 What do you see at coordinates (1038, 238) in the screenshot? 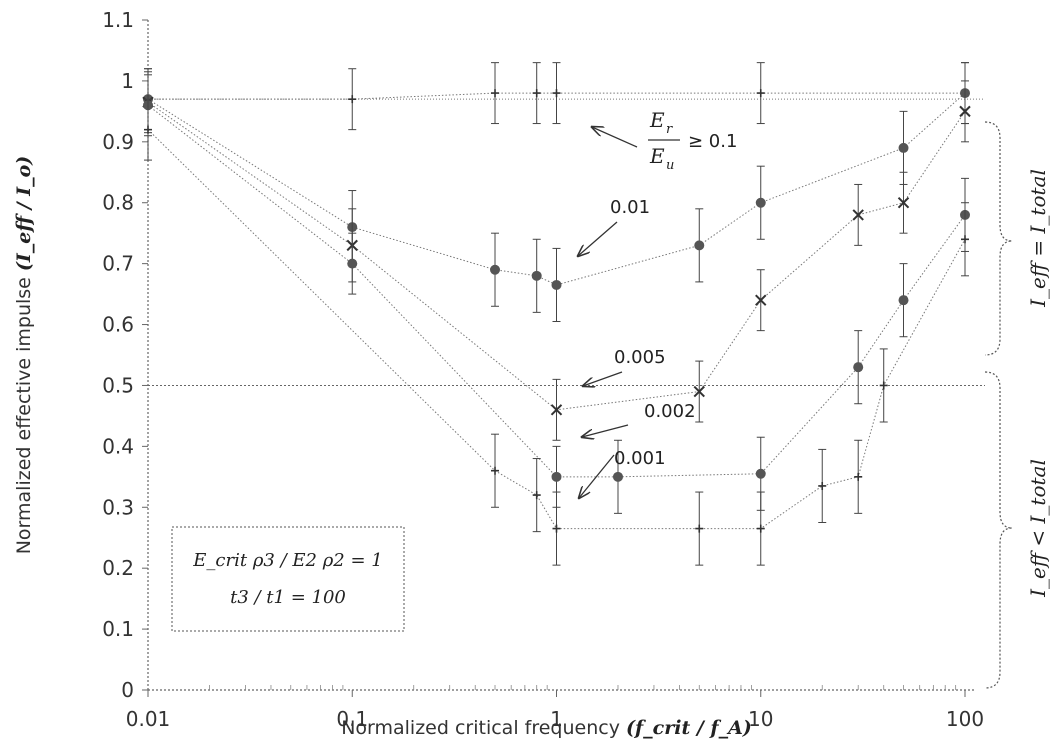
I see `brace-upper-label: I_eff = I_total` at bounding box center [1038, 238].